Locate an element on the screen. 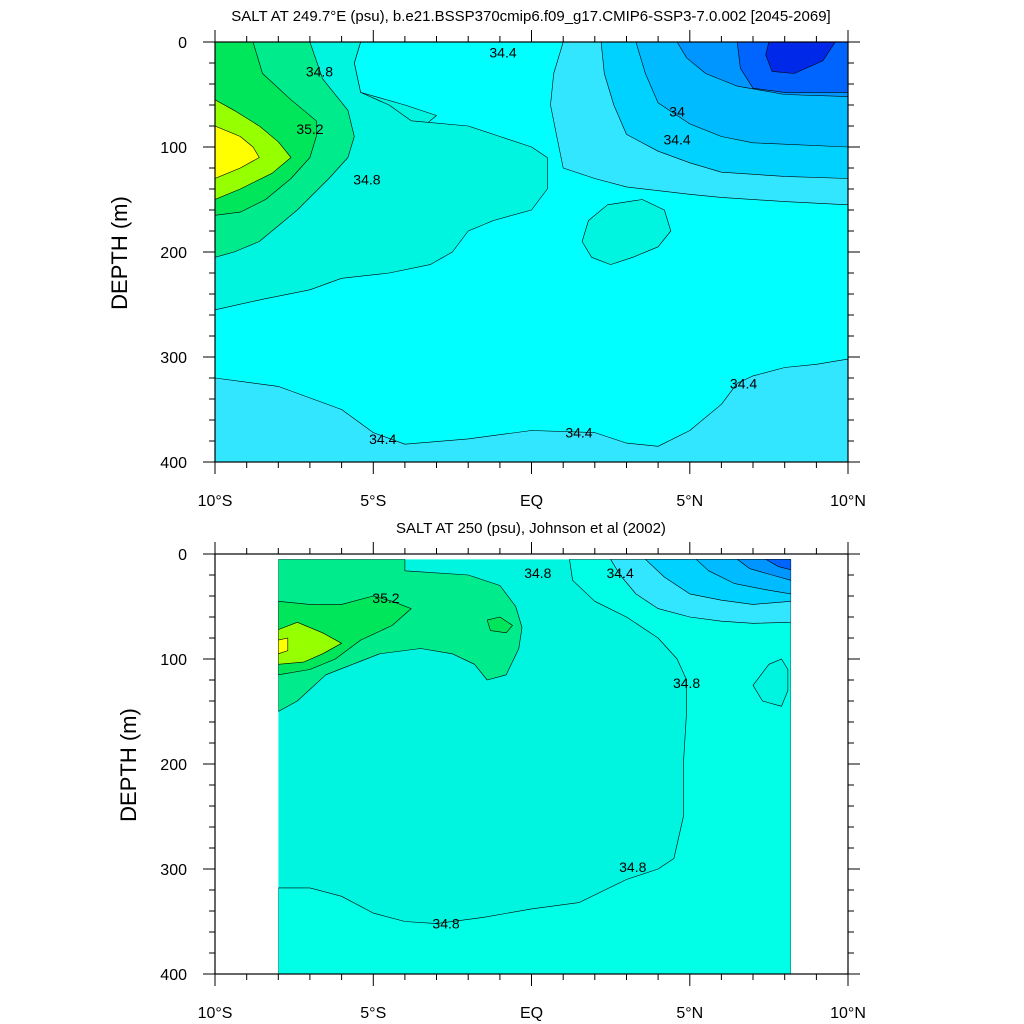 The image size is (1024, 1024). bottom-chart-title: SALT AT 250 (psu), Johnson et al (2002) is located at coordinates (531, 528).